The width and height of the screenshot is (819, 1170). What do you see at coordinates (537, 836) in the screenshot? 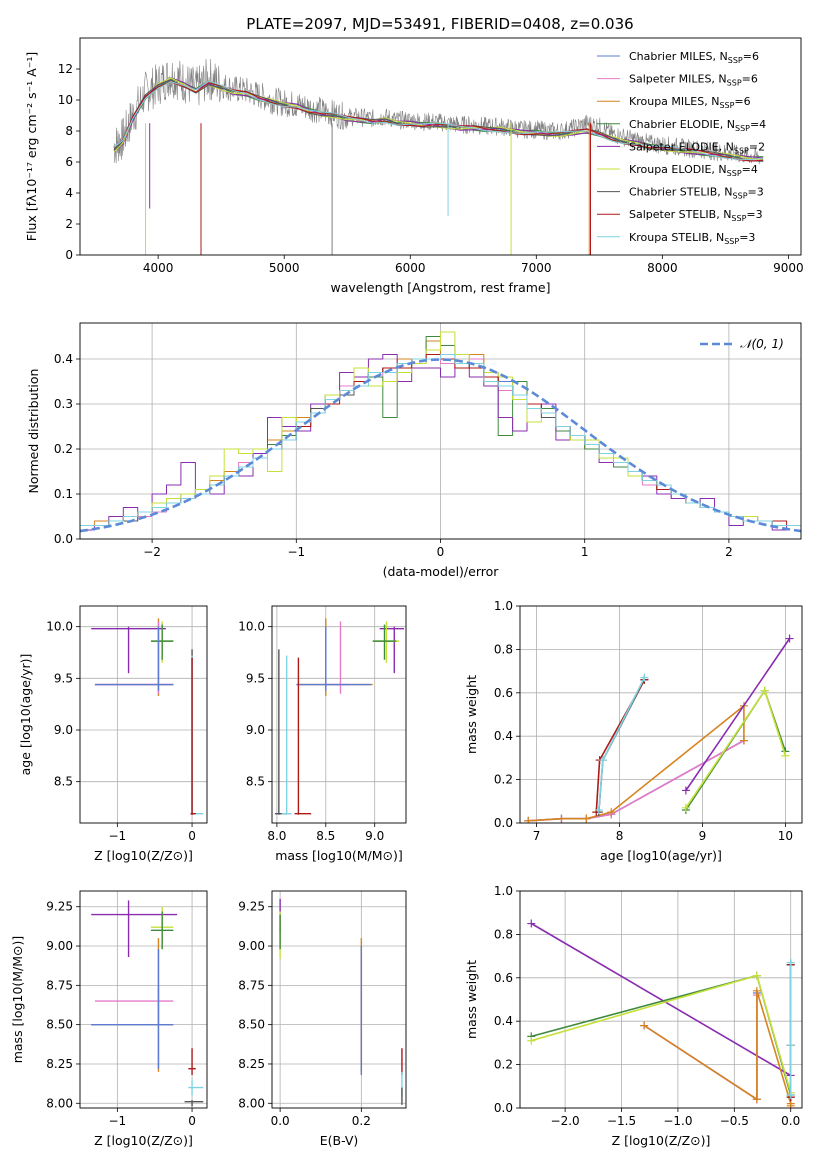
I see `x-tick-label: 7` at bounding box center [537, 836].